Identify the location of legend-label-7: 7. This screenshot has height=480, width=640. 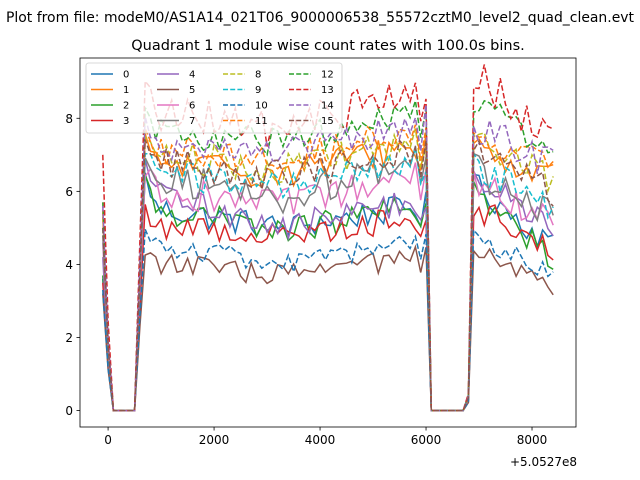
(192, 121).